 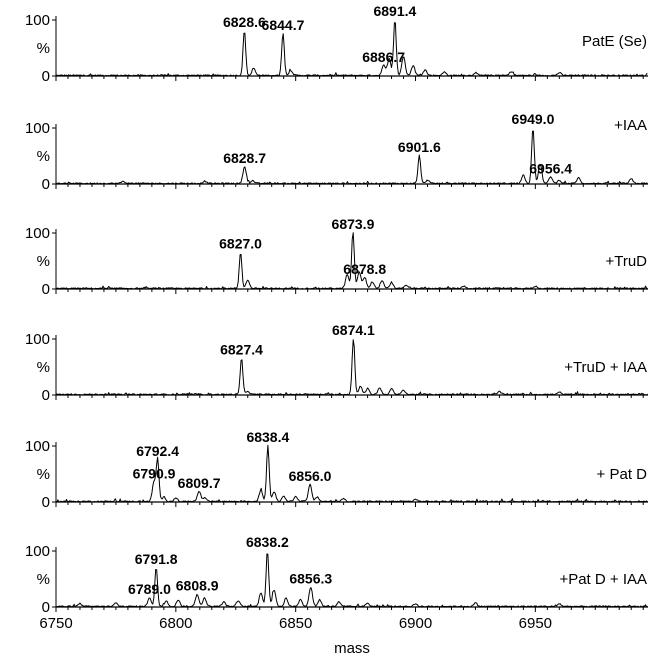 What do you see at coordinates (241, 350) in the screenshot?
I see `peak-label: 6827.4` at bounding box center [241, 350].